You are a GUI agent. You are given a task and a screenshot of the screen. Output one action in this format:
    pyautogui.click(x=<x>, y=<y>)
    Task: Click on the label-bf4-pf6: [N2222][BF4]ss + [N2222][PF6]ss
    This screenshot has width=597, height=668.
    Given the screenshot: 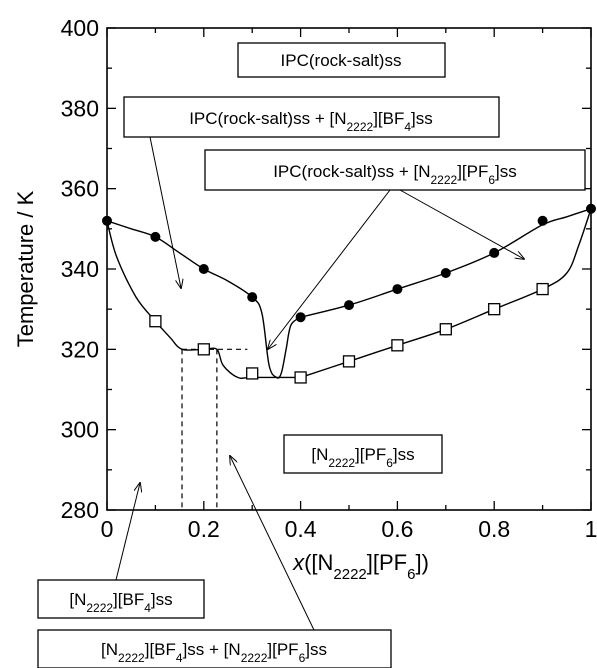 What is the action you would take?
    pyautogui.click(x=214, y=652)
    